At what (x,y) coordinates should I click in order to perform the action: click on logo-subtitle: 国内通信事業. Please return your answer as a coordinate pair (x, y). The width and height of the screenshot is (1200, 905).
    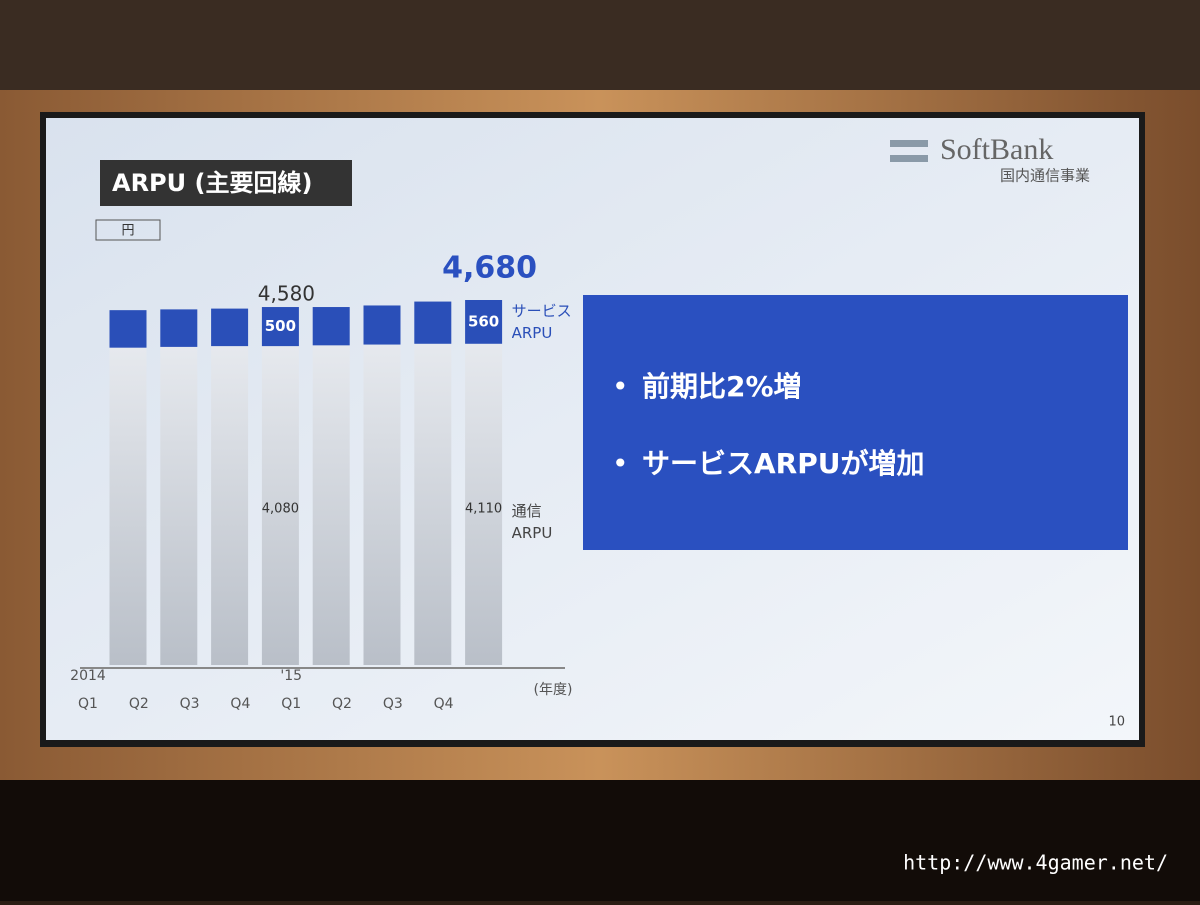
    Looking at the image, I should click on (1045, 176).